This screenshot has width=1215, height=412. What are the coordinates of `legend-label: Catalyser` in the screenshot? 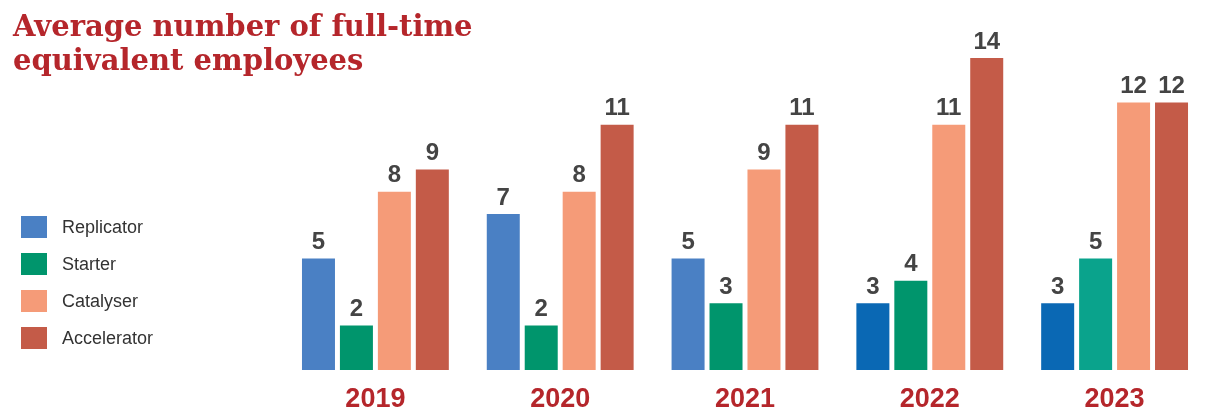 It's located at (100, 301).